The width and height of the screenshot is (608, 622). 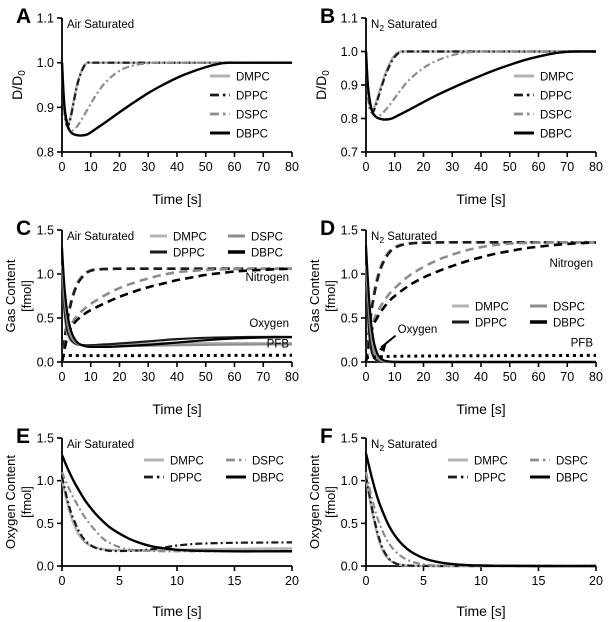 I want to click on curve-DMPC, so click(x=480, y=523).